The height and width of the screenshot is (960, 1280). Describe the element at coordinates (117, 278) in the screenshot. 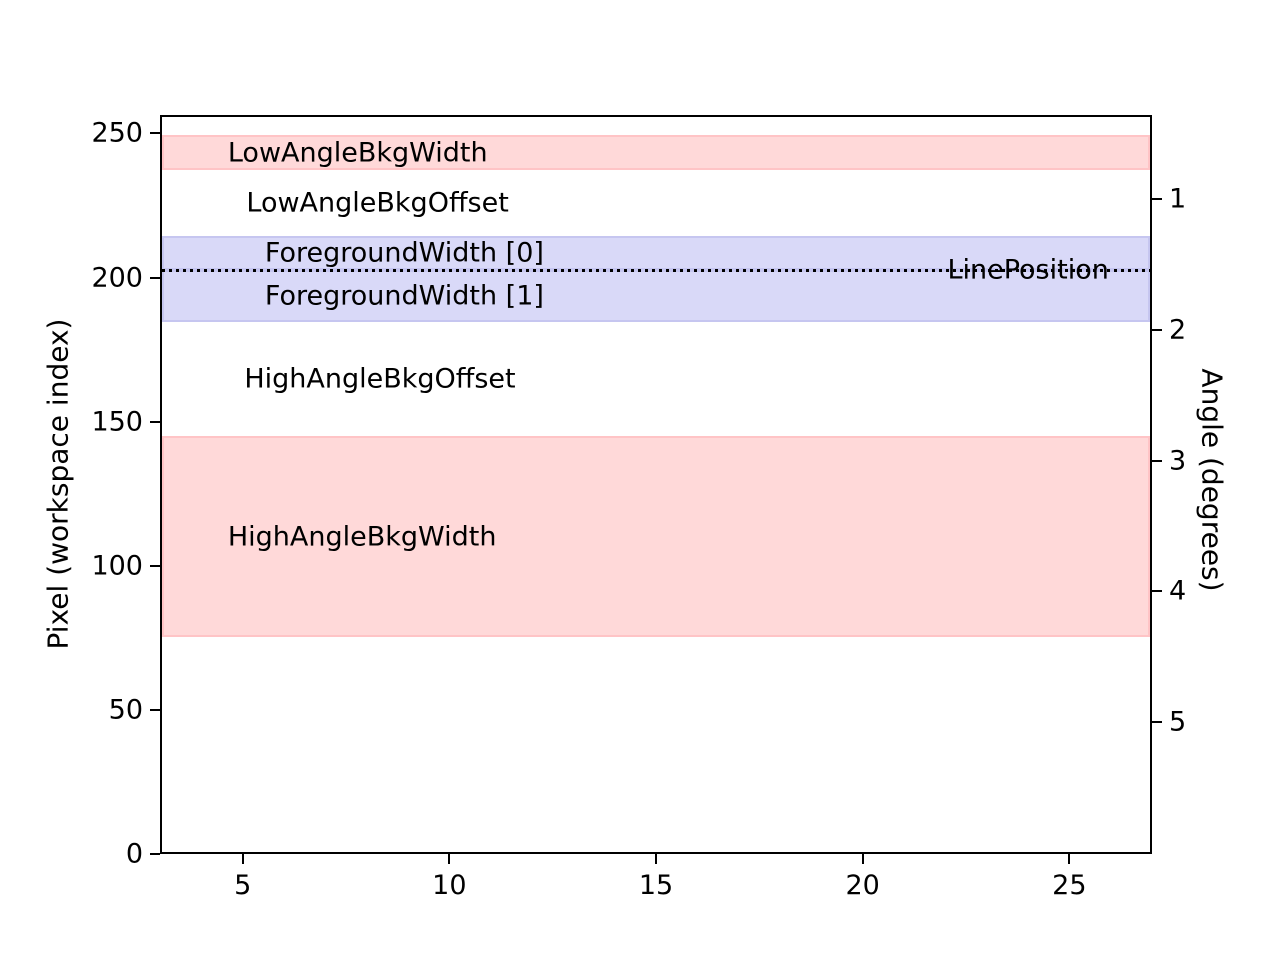

I see `y-tick-label-left: 200` at that location.